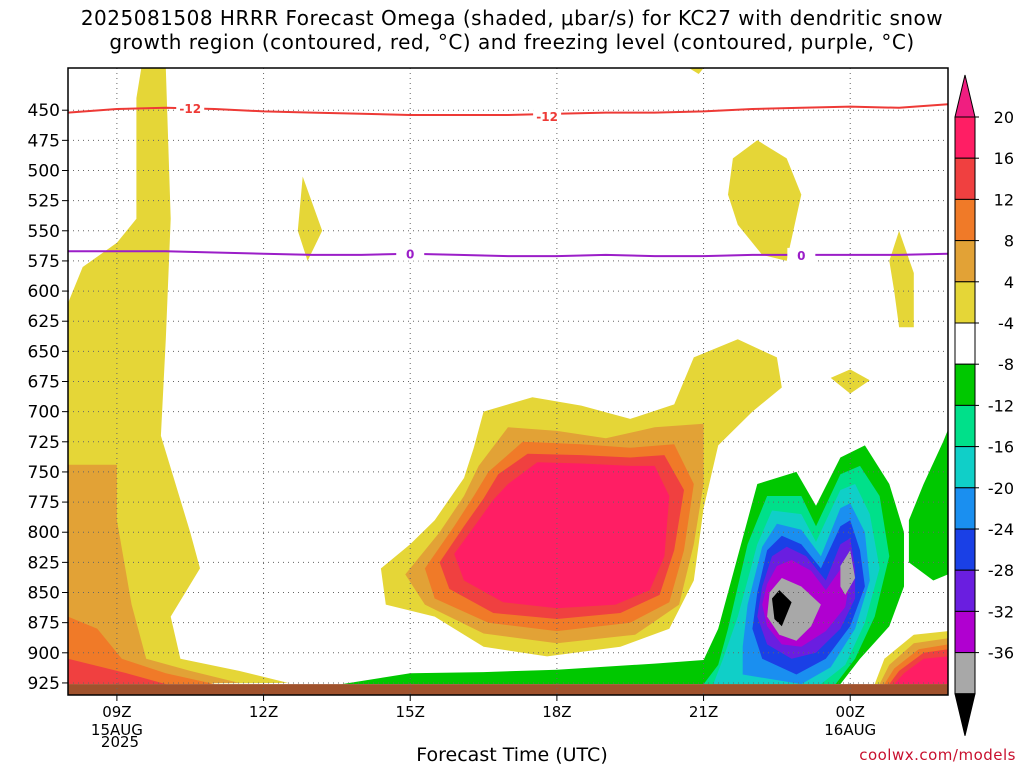  What do you see at coordinates (508, 109) in the screenshot?
I see `contour-line--12` at bounding box center [508, 109].